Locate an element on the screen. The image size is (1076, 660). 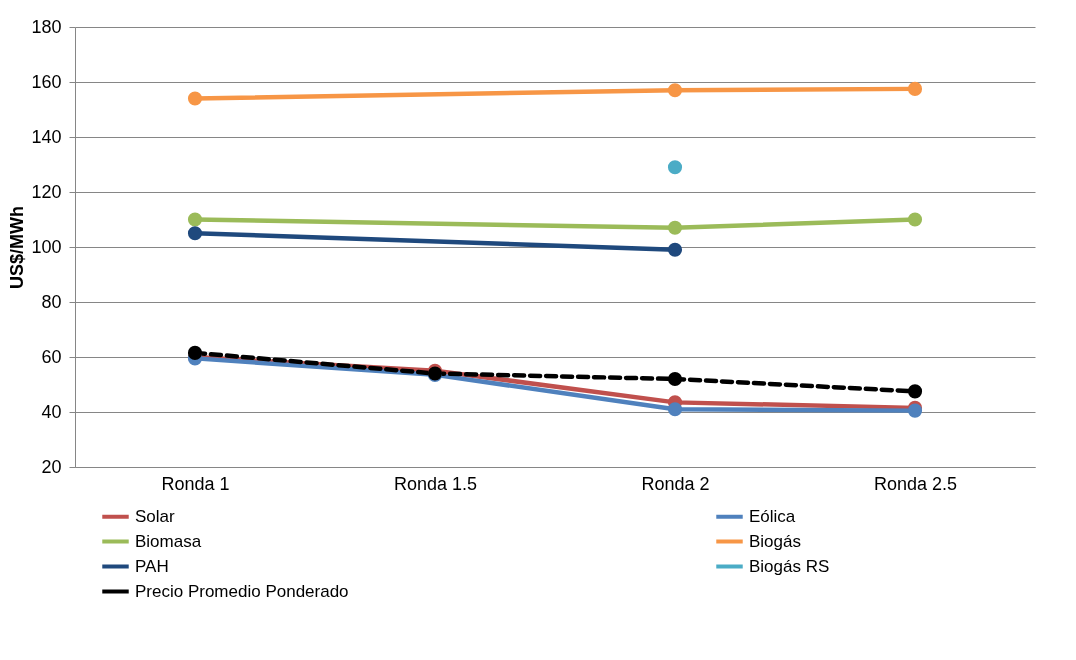
y-tick-label: 160 is located at coordinates (46, 81).